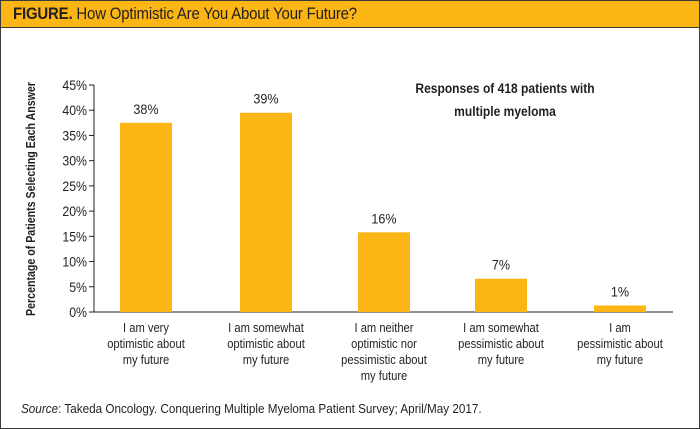 The image size is (700, 429). What do you see at coordinates (620, 327) in the screenshot?
I see `category-label: I am` at bounding box center [620, 327].